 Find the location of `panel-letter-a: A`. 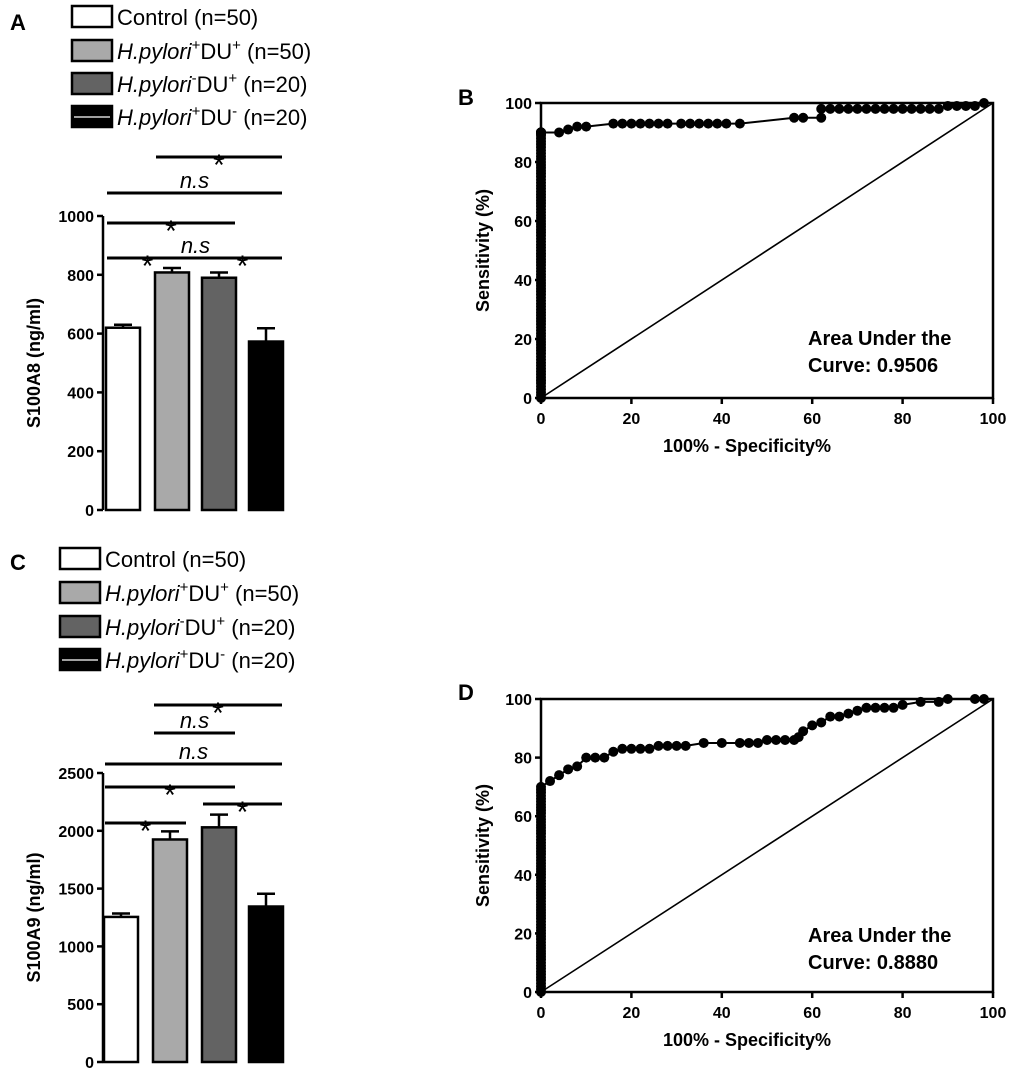

panel-letter-a: A is located at coordinates (18, 22).